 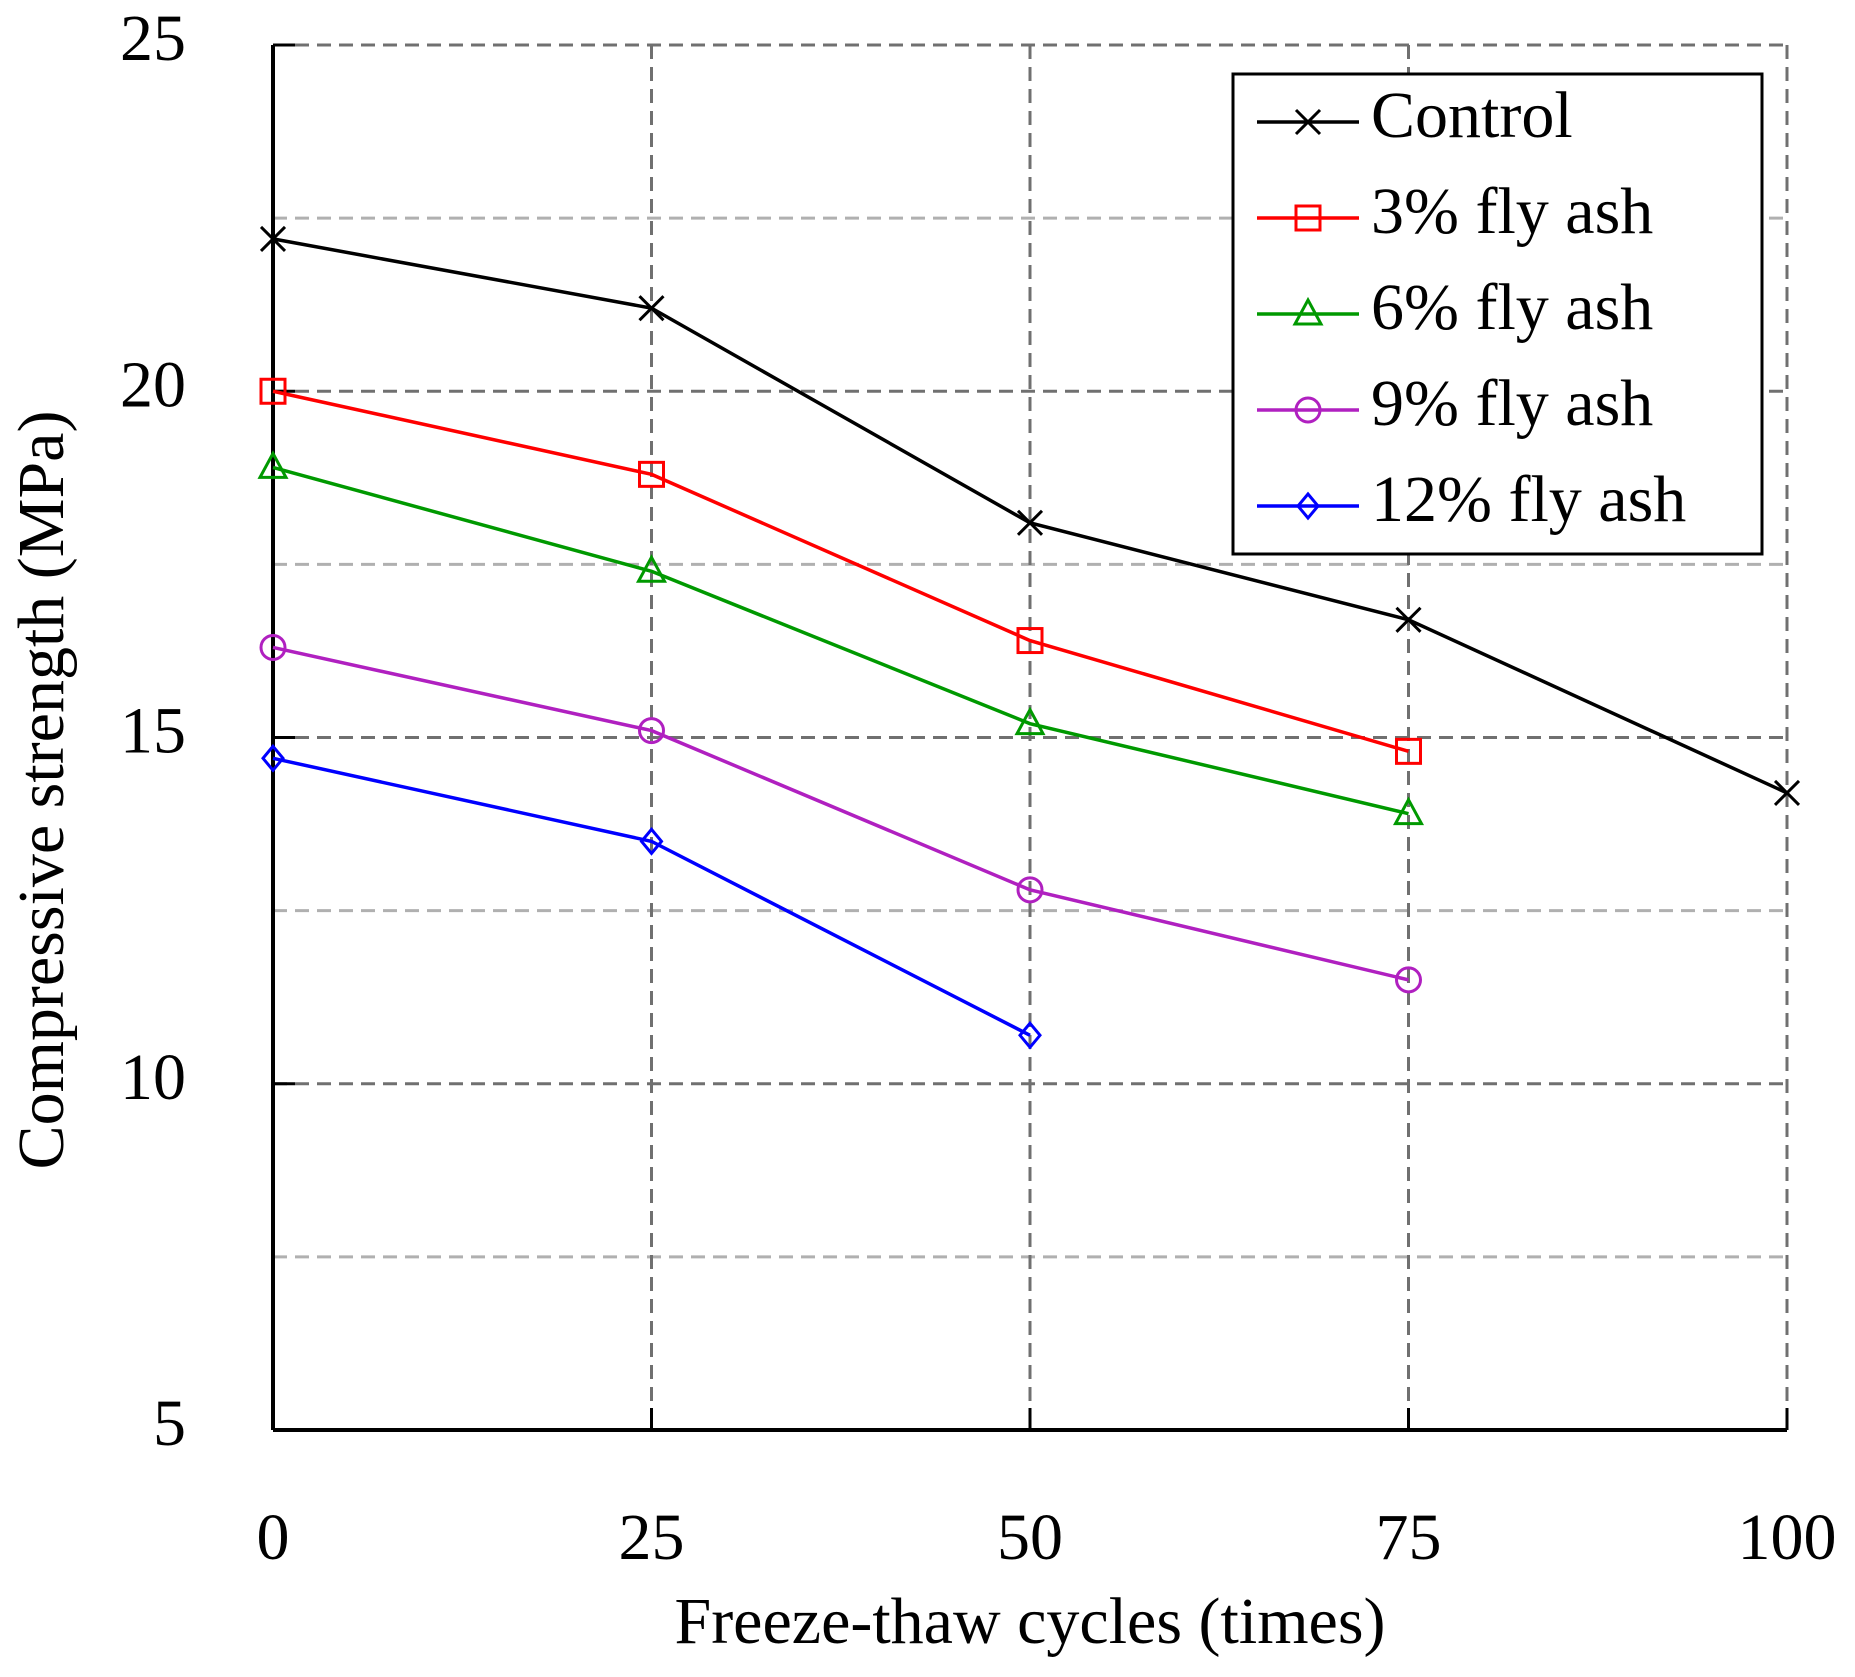 What do you see at coordinates (1787, 1537) in the screenshot?
I see `x-tick-label: 100` at bounding box center [1787, 1537].